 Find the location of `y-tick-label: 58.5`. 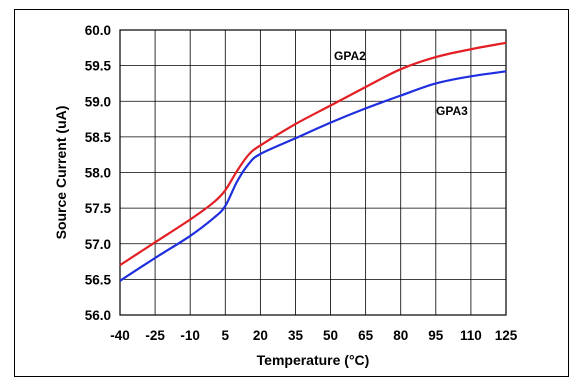

y-tick-label: 58.5 is located at coordinates (98, 137).